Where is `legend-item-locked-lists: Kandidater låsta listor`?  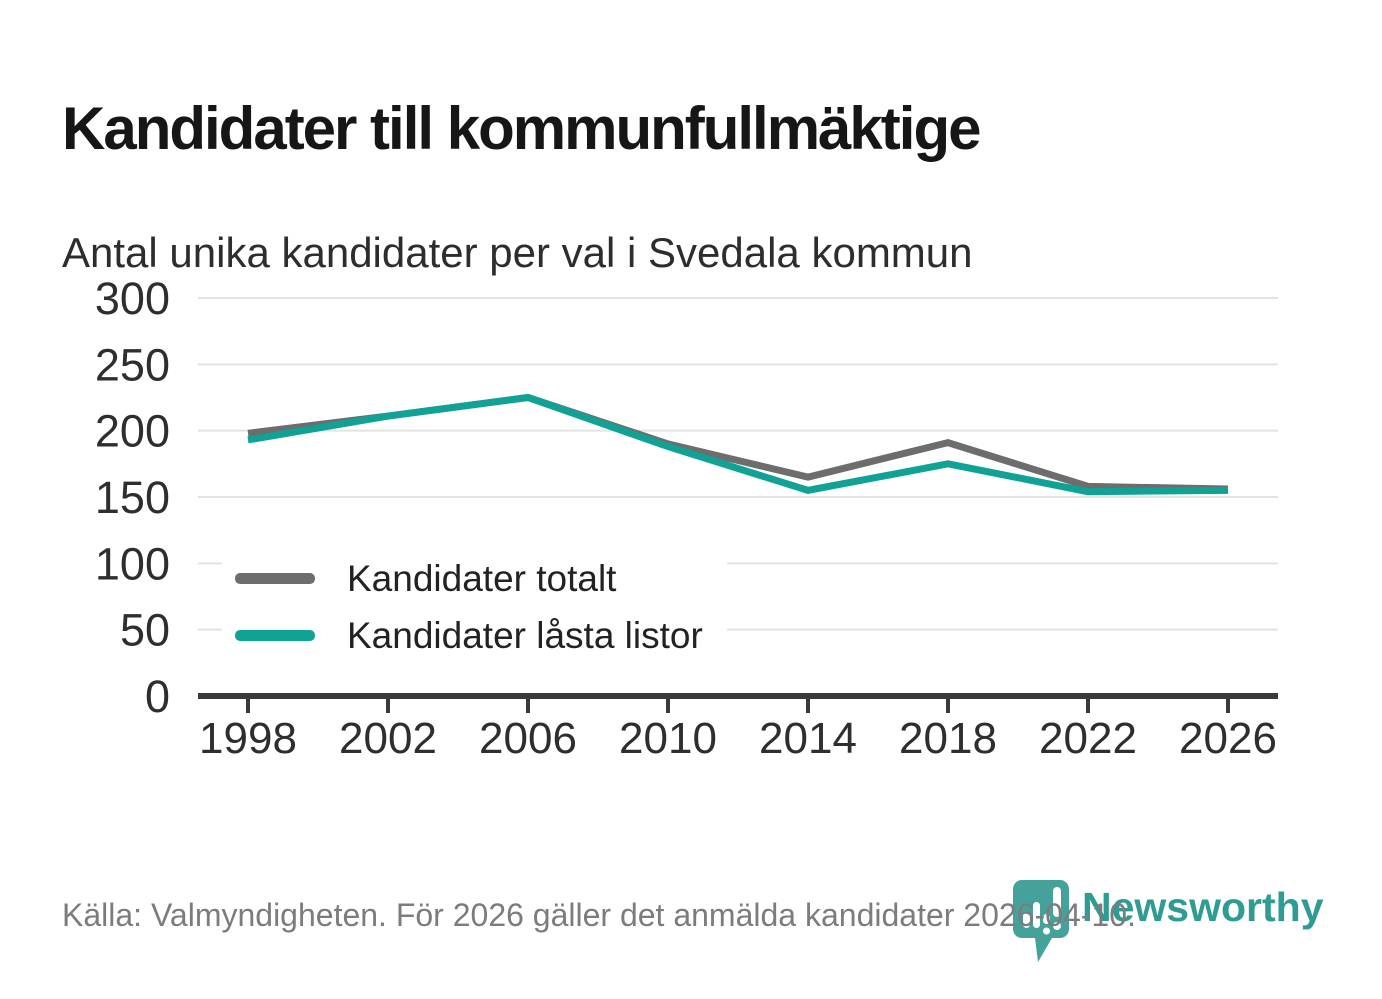 legend-item-locked-lists: Kandidater låsta listor is located at coordinates (469, 635).